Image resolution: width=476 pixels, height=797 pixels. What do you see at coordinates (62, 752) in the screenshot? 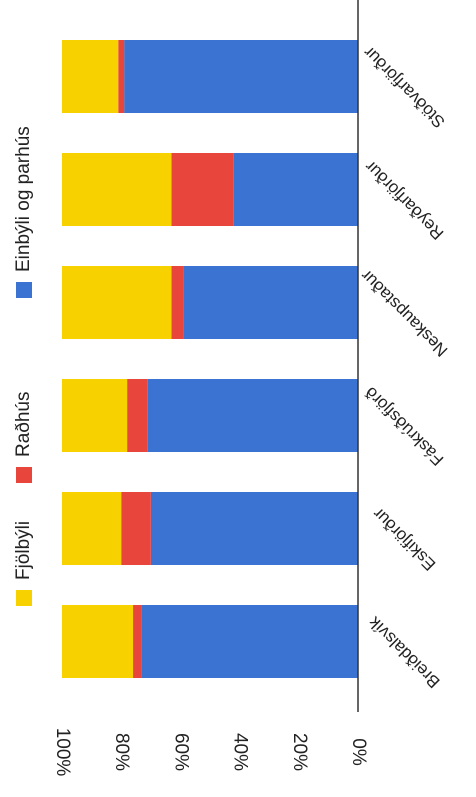
I see `value-tick-label: 100%` at bounding box center [62, 752].